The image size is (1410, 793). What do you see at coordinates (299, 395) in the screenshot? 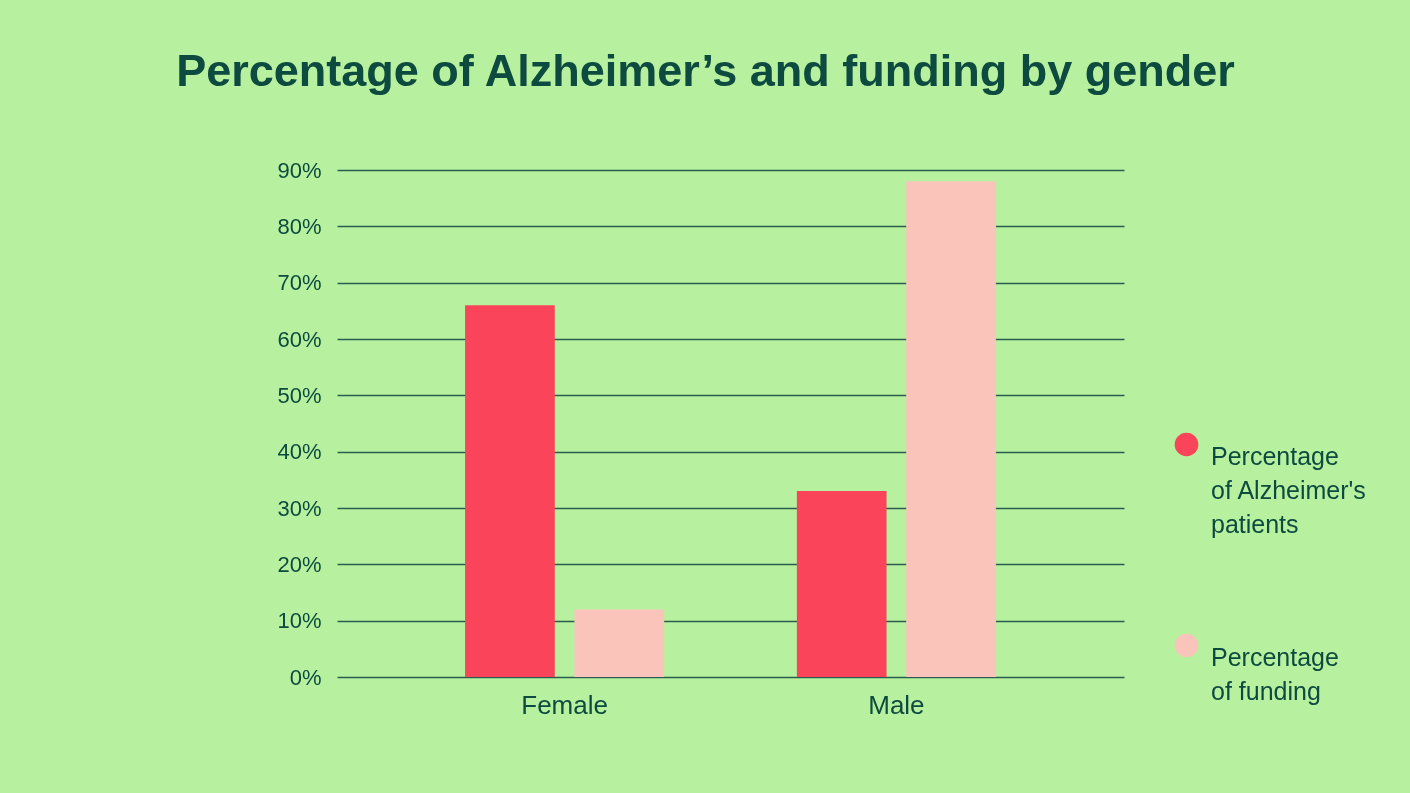
I see `y-tick-label: 50%` at bounding box center [299, 395].